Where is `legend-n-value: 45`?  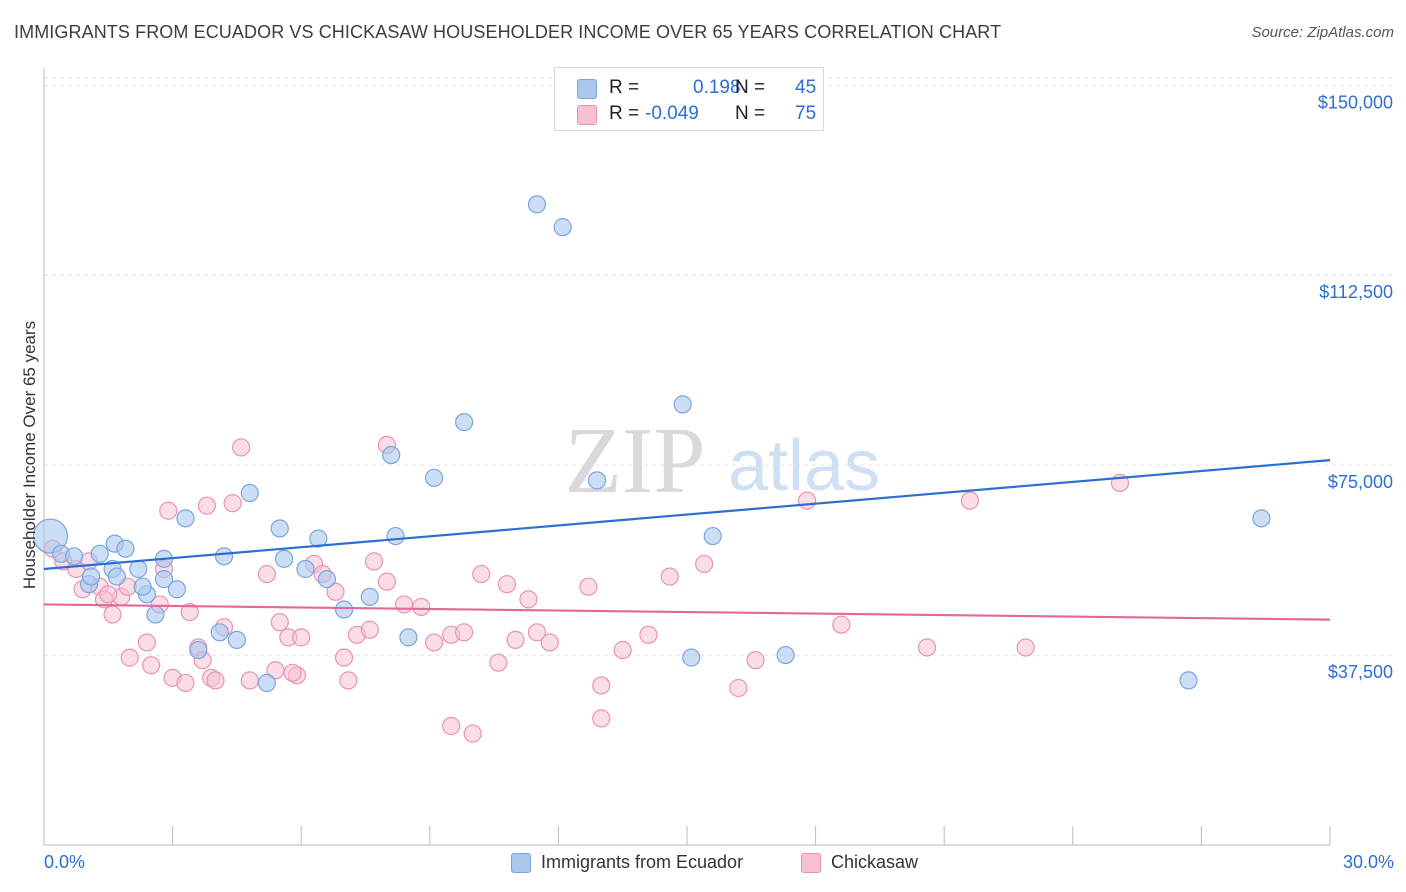 legend-n-value: 45 is located at coordinates (806, 87).